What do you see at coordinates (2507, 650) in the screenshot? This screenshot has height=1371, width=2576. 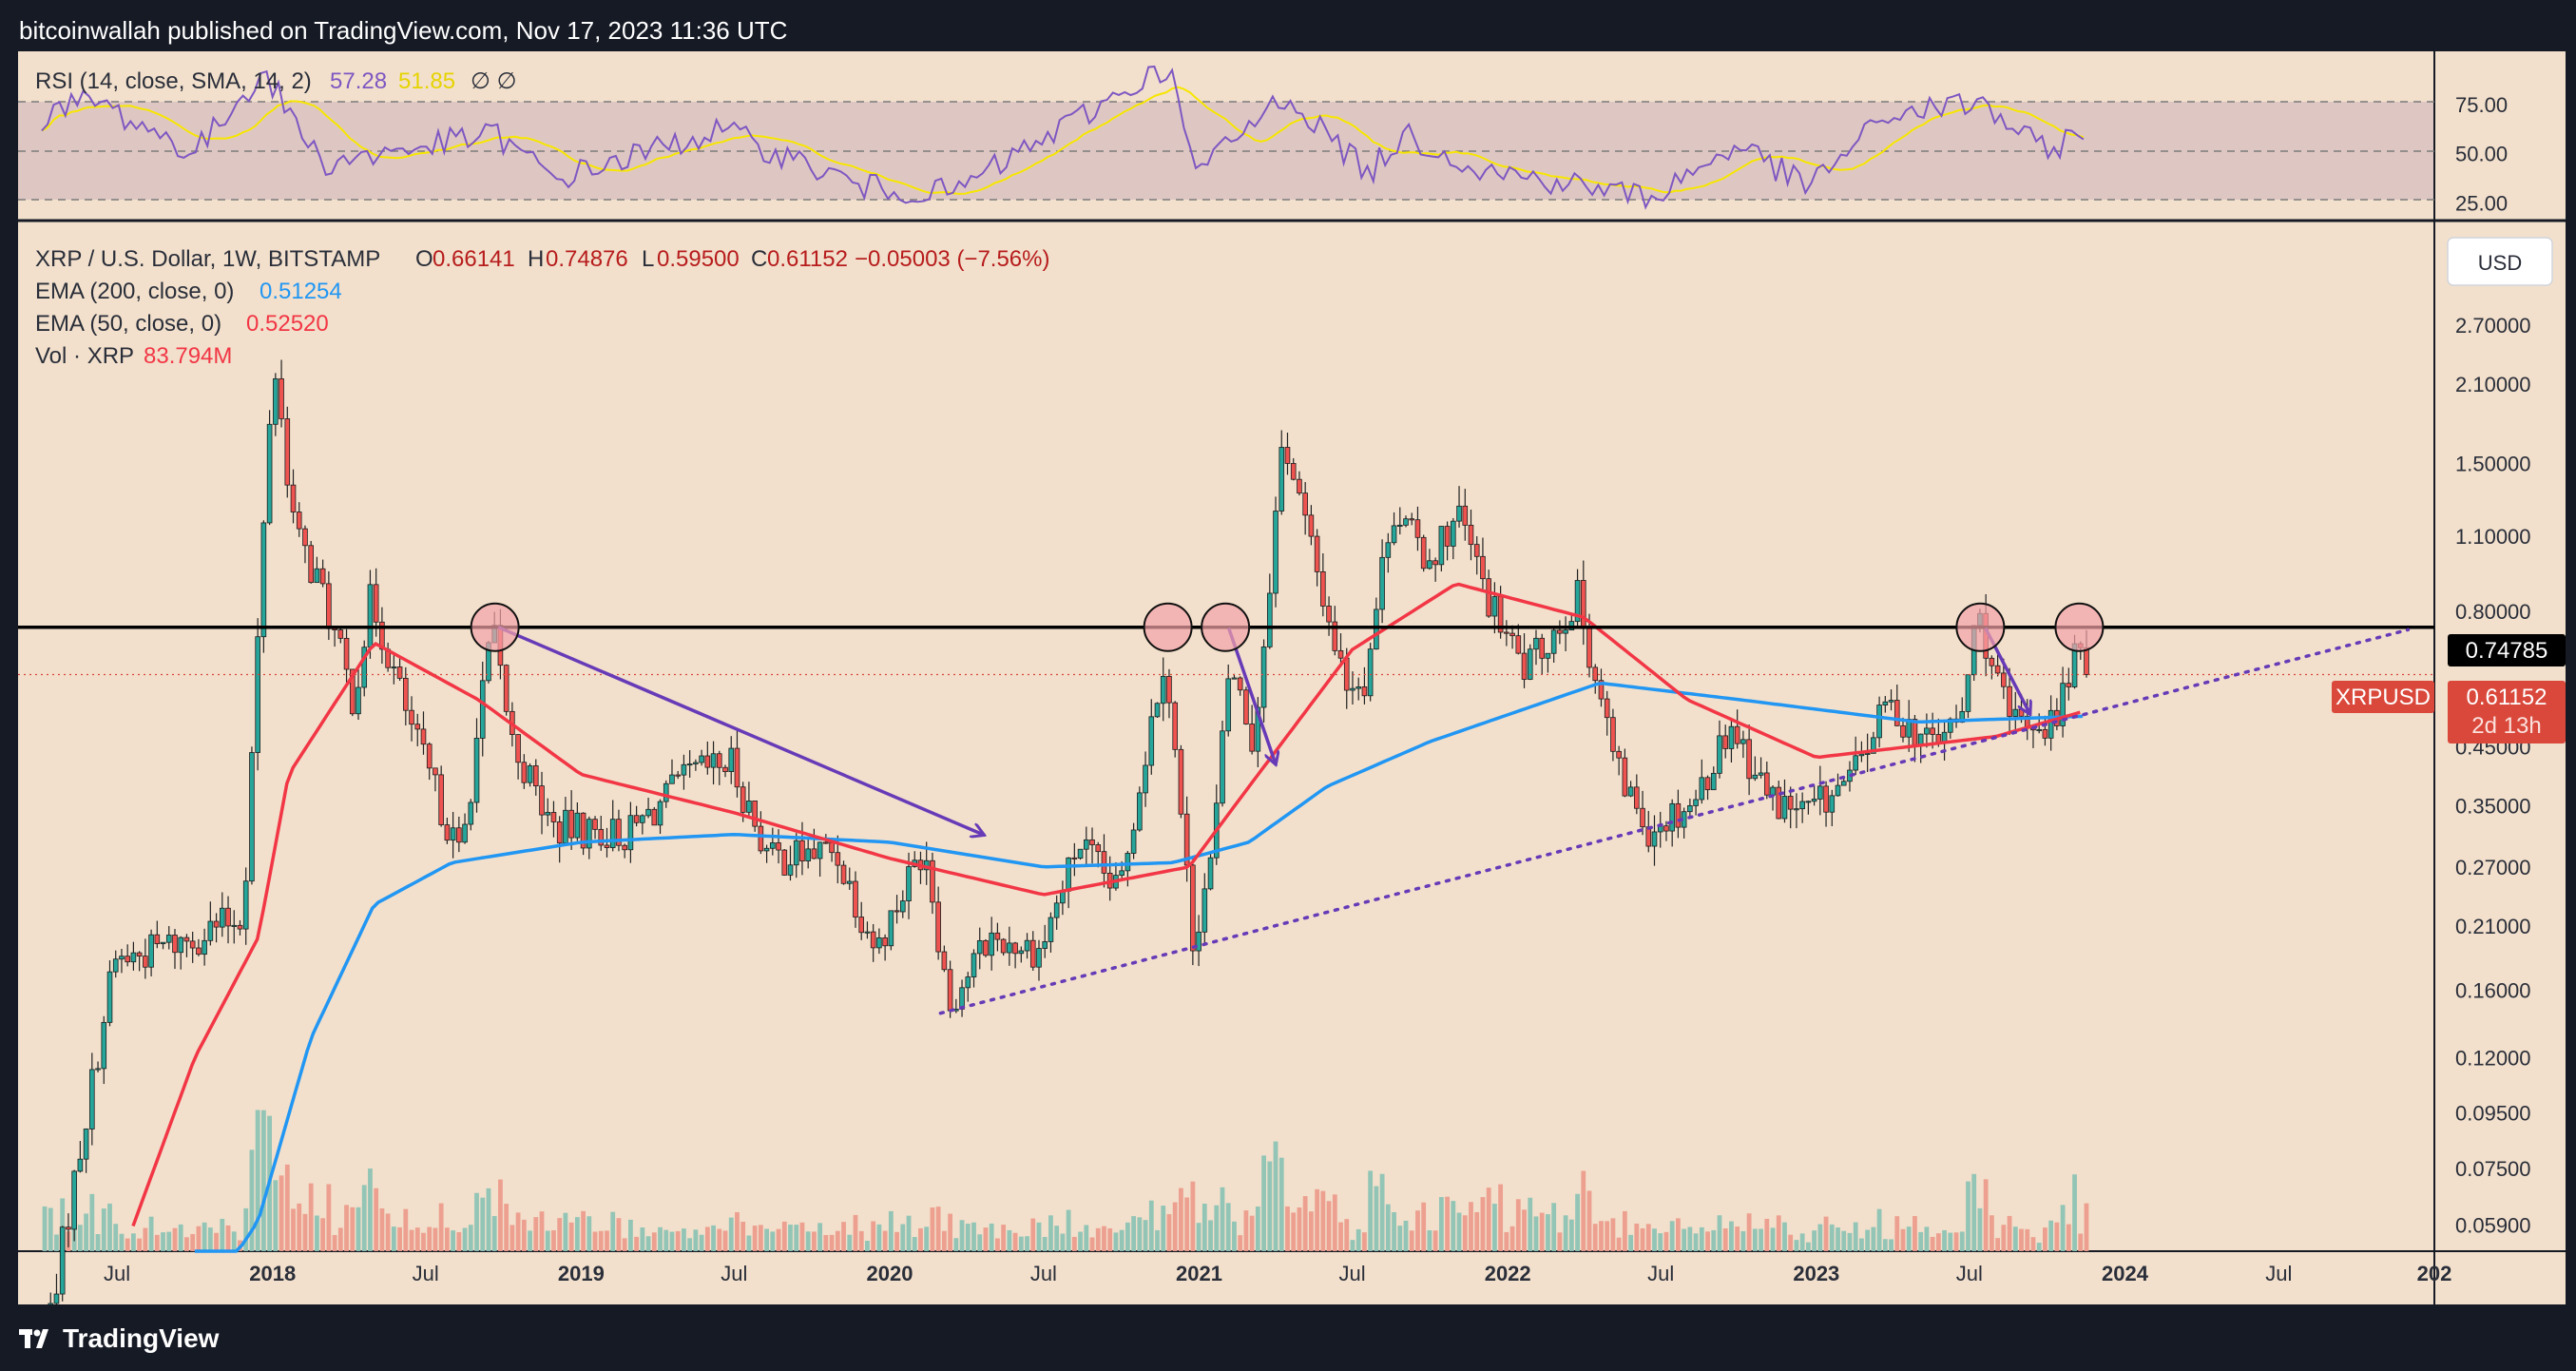 I see `resistance-tag-bg` at bounding box center [2507, 650].